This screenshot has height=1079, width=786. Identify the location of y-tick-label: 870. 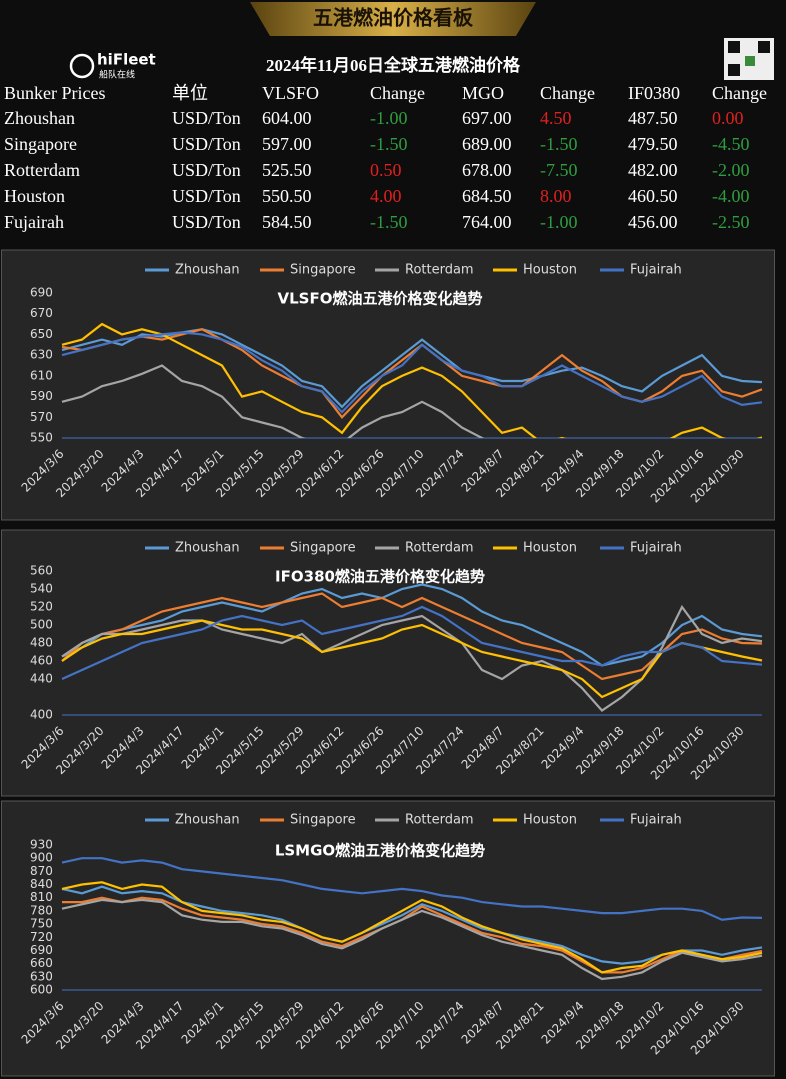
(41, 871).